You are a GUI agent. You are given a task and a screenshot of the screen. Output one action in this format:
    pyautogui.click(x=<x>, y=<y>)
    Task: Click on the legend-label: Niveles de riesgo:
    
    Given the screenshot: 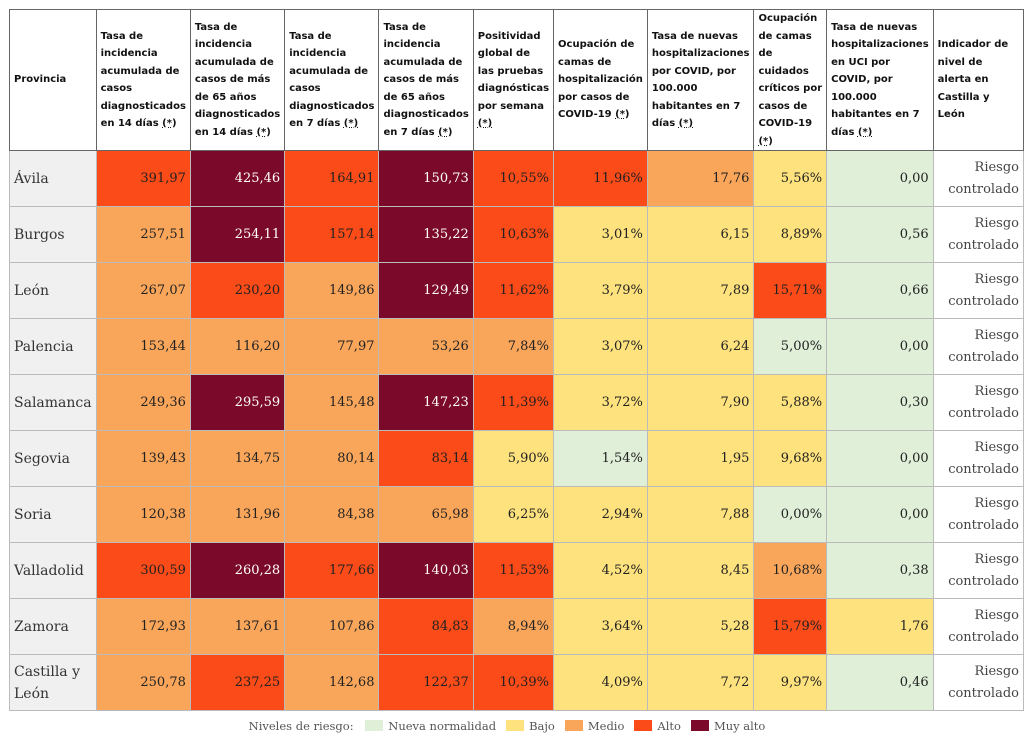 What is the action you would take?
    pyautogui.click(x=301, y=726)
    